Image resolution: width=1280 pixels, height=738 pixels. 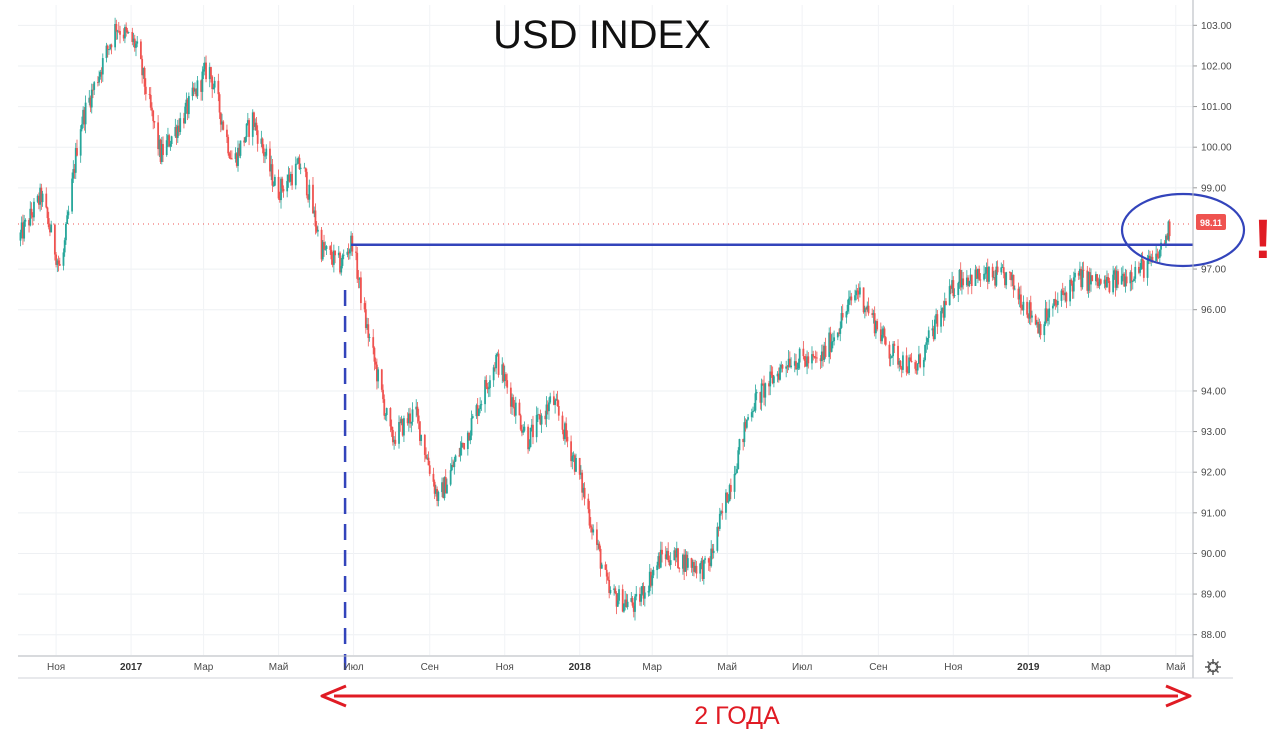 What do you see at coordinates (953, 667) in the screenshot?
I see `x-tick-label-12: Ноя` at bounding box center [953, 667].